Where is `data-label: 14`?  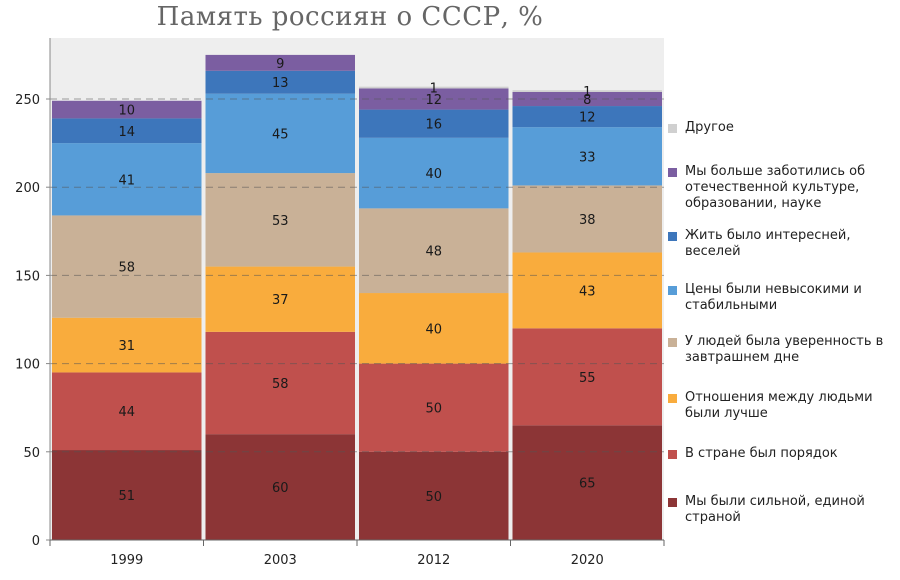
data-label: 14 is located at coordinates (126, 132).